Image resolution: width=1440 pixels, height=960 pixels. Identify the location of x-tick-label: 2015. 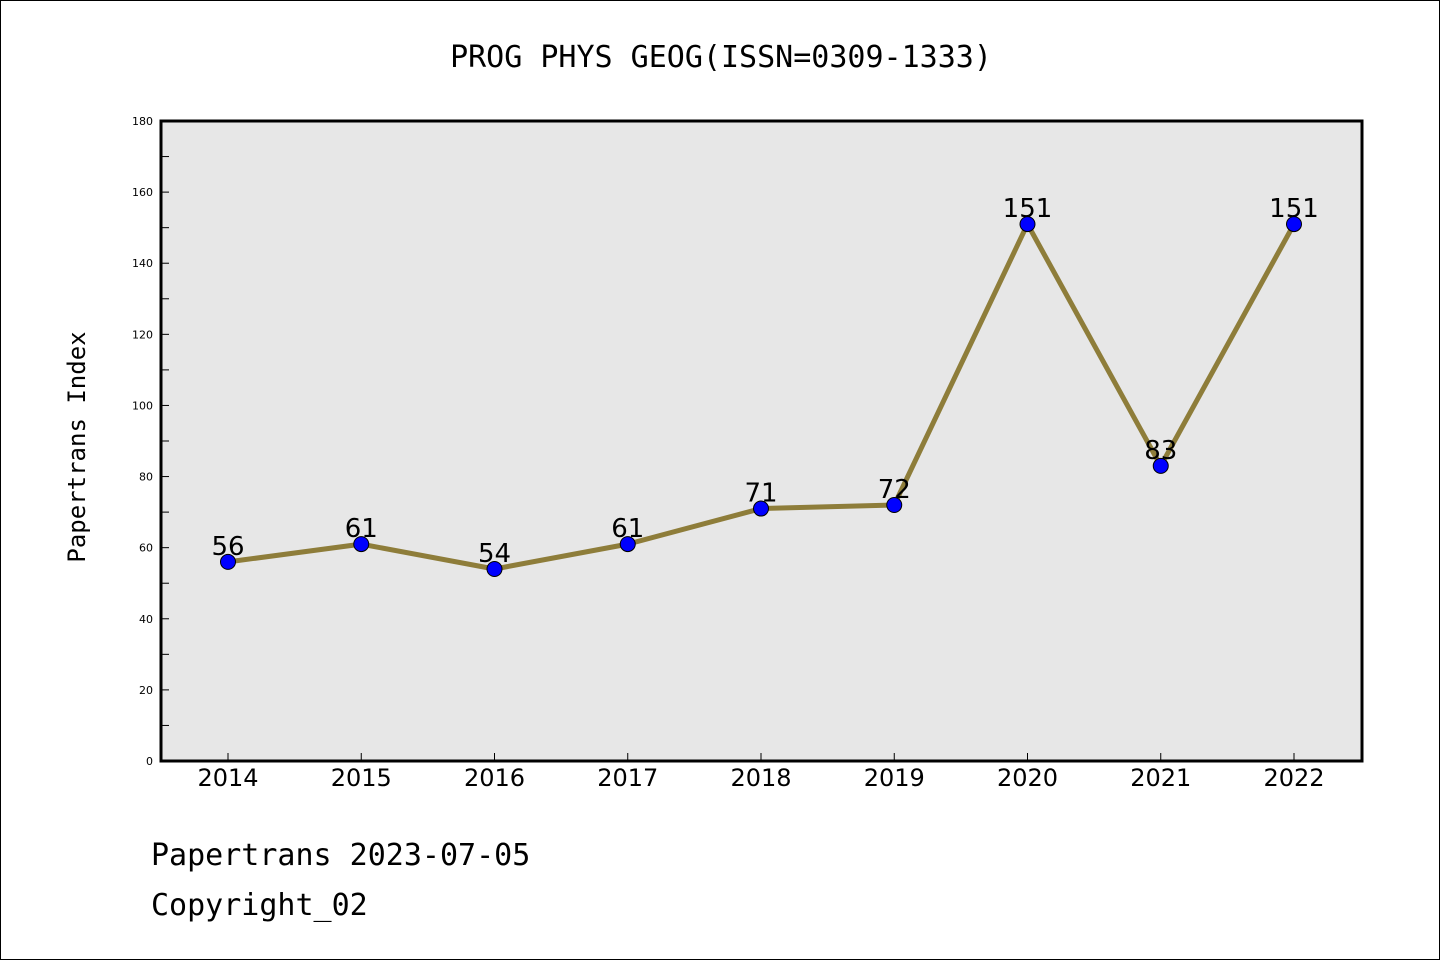
(361, 778).